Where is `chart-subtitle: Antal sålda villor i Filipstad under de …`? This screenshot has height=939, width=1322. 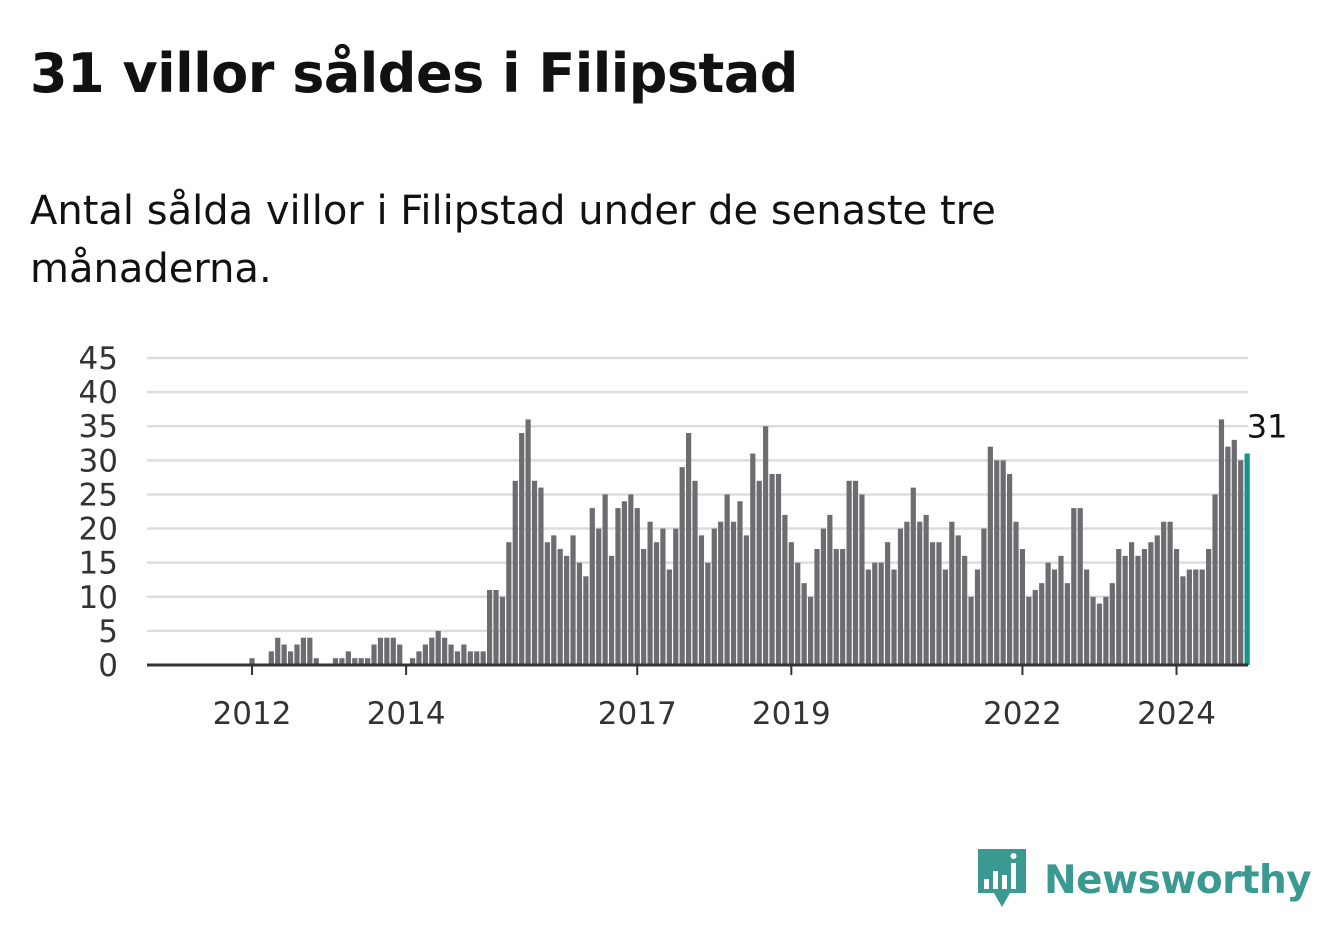 chart-subtitle: Antal sålda villor i Filipstad under de … is located at coordinates (513, 240).